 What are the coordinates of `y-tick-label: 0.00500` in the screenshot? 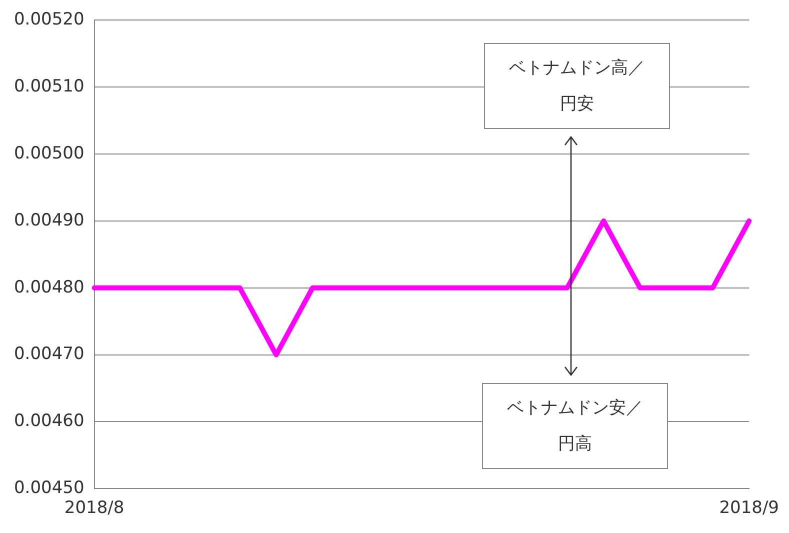 It's located at (49, 153).